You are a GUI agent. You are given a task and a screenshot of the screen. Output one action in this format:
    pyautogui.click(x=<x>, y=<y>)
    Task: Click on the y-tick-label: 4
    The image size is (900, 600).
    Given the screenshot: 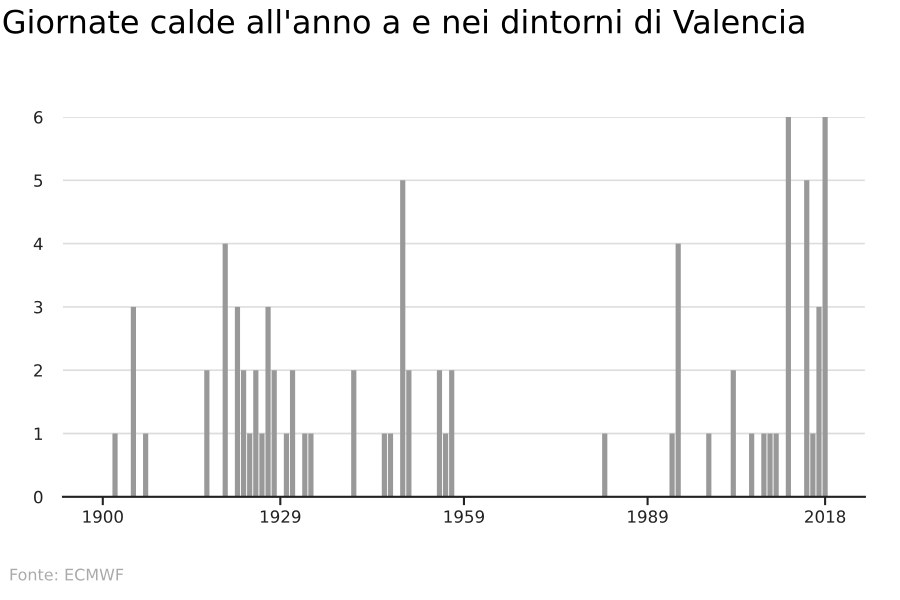 What is the action you would take?
    pyautogui.click(x=38, y=244)
    